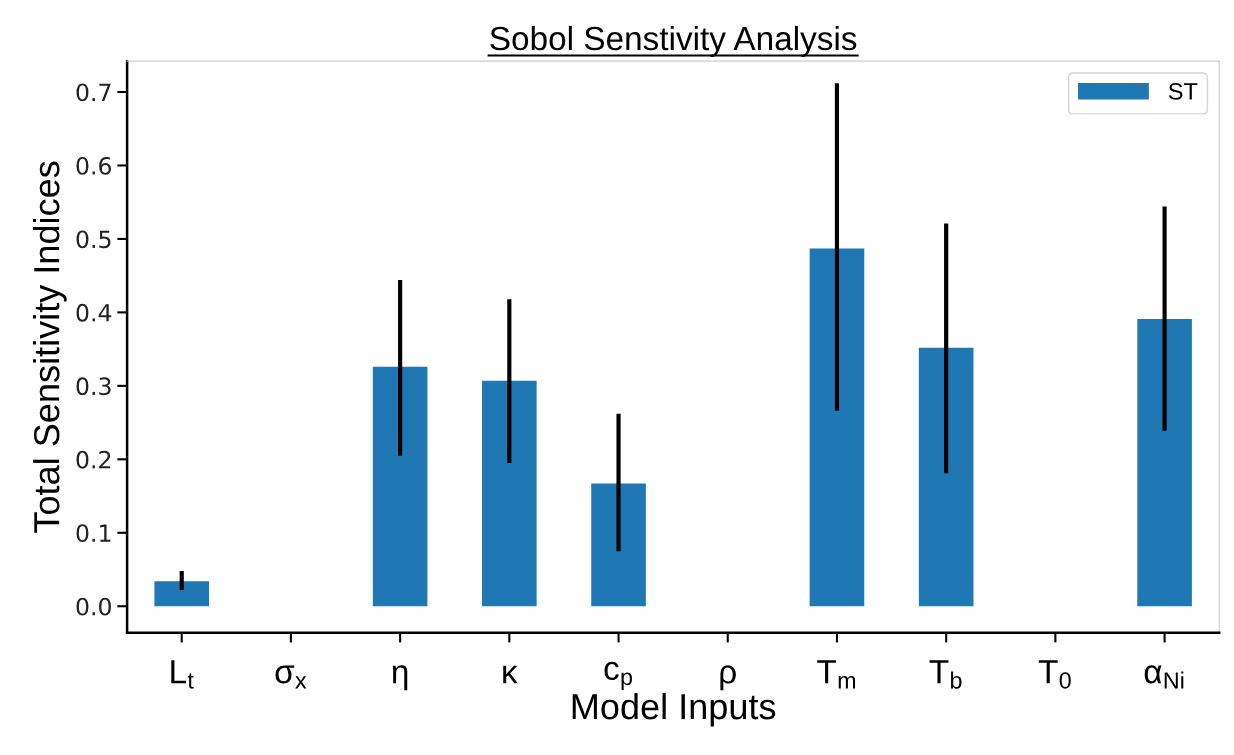 The height and width of the screenshot is (755, 1234). Describe the element at coordinates (291, 677) in the screenshot. I see `x-tick-label: σ$_{x}$` at that location.